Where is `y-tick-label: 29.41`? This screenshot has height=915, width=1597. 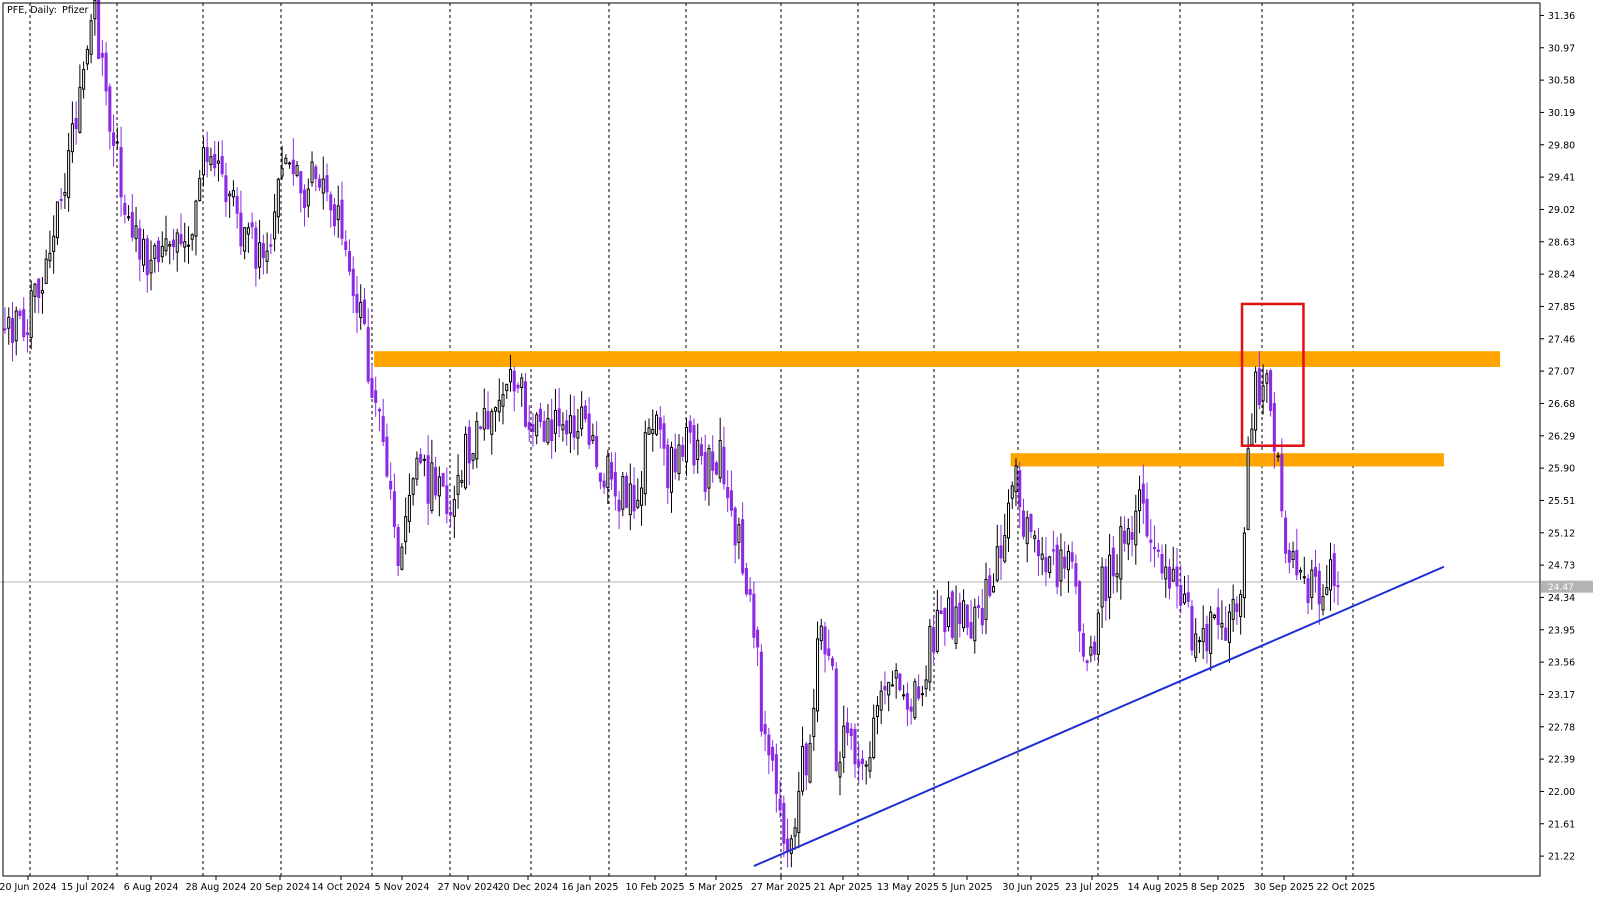
y-tick-label: 29.41 is located at coordinates (1561, 178).